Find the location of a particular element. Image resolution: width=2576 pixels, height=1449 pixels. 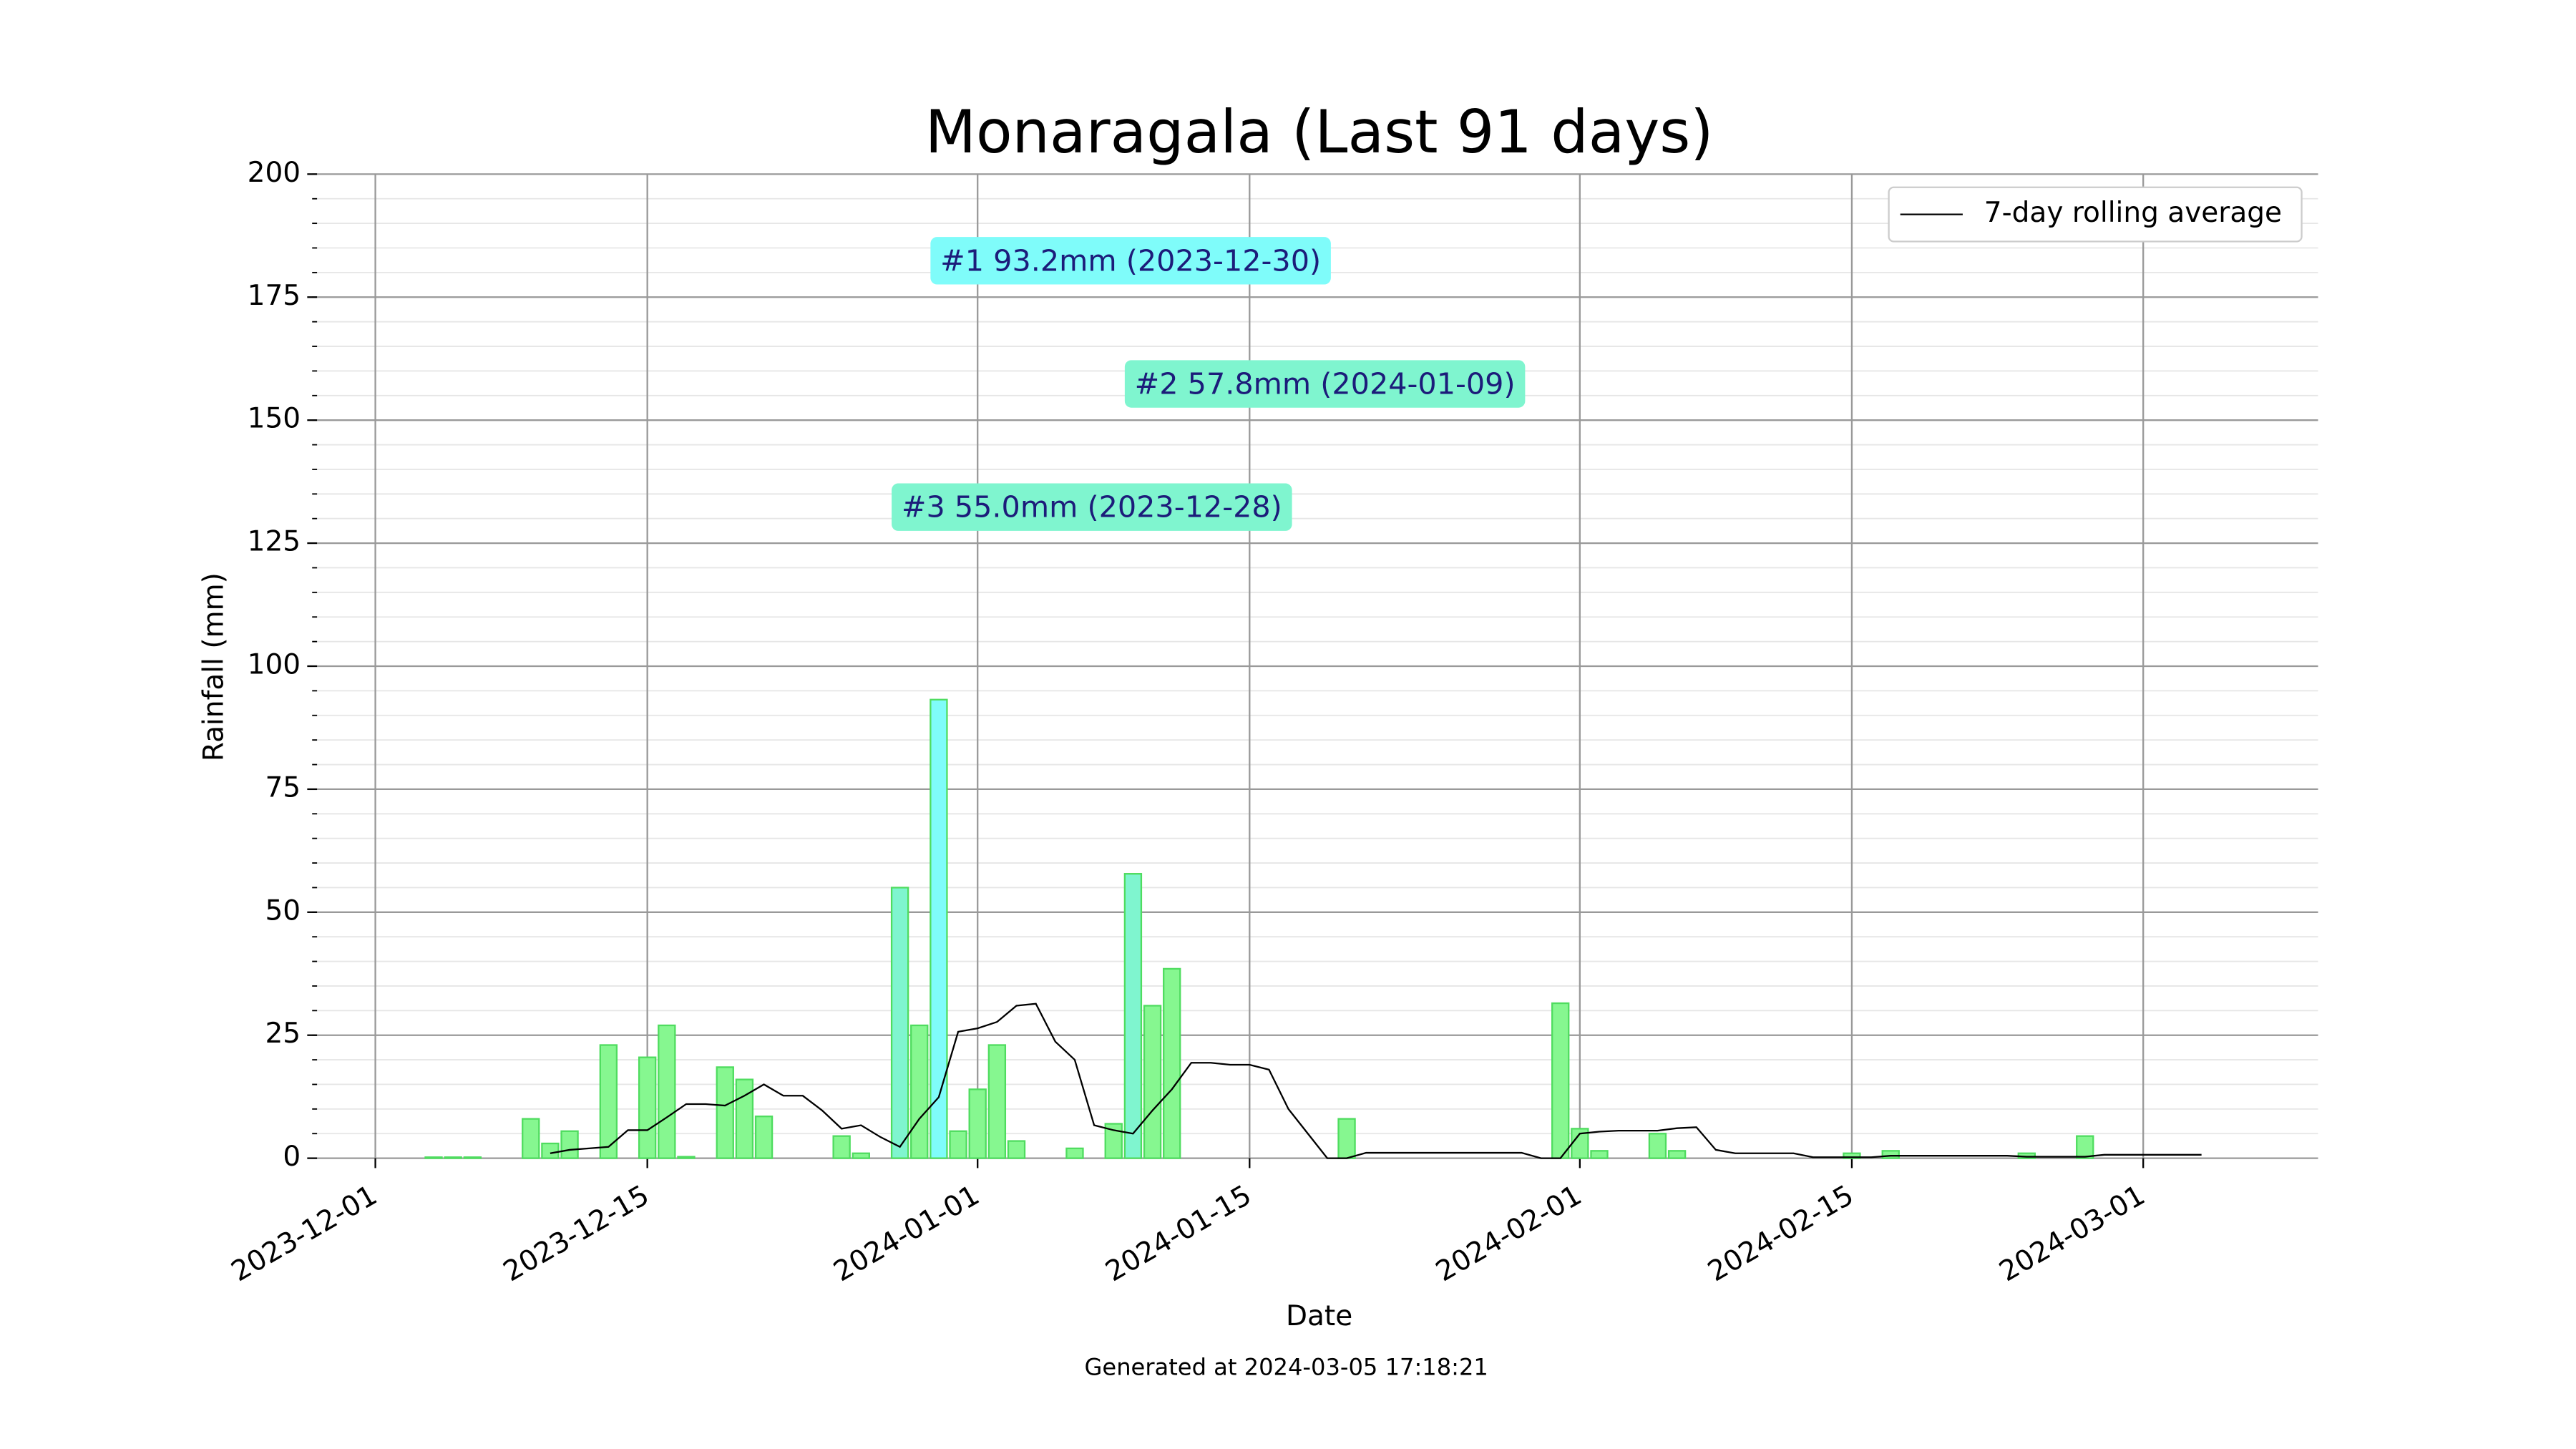

x-tick-label: 2024-02-01 is located at coordinates (1508, 1233).